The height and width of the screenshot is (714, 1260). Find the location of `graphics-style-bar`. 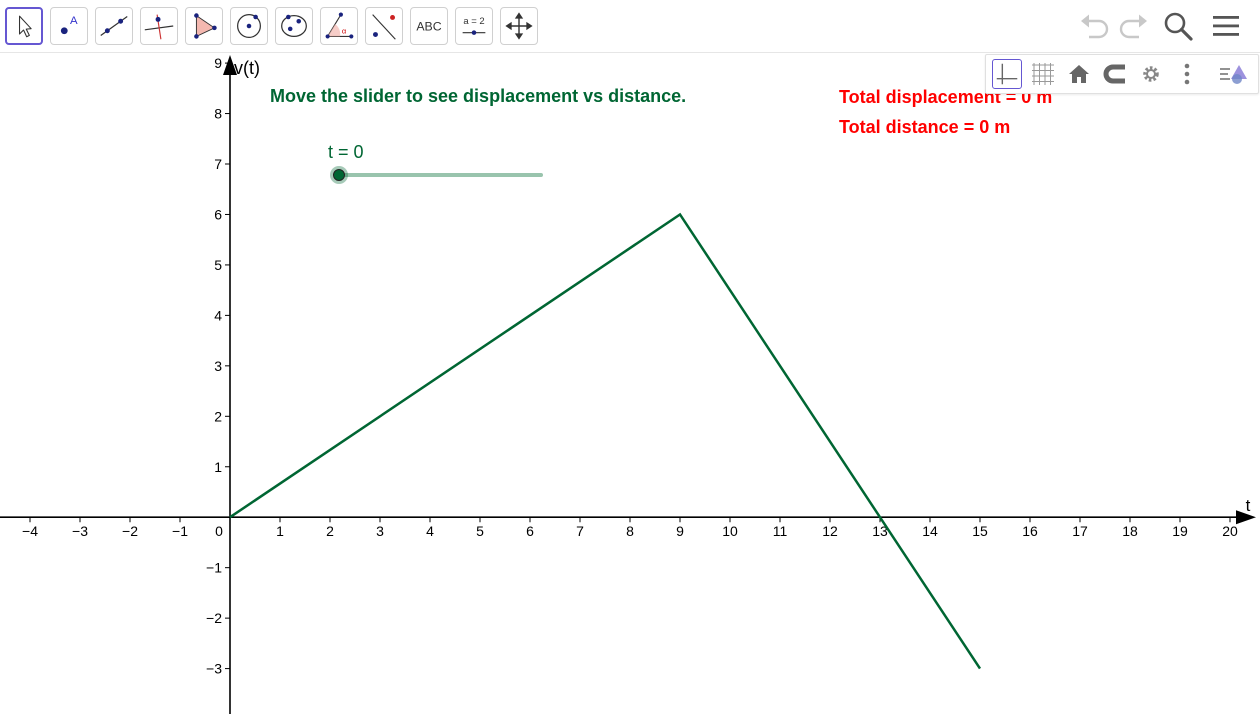

graphics-style-bar is located at coordinates (1122, 74).